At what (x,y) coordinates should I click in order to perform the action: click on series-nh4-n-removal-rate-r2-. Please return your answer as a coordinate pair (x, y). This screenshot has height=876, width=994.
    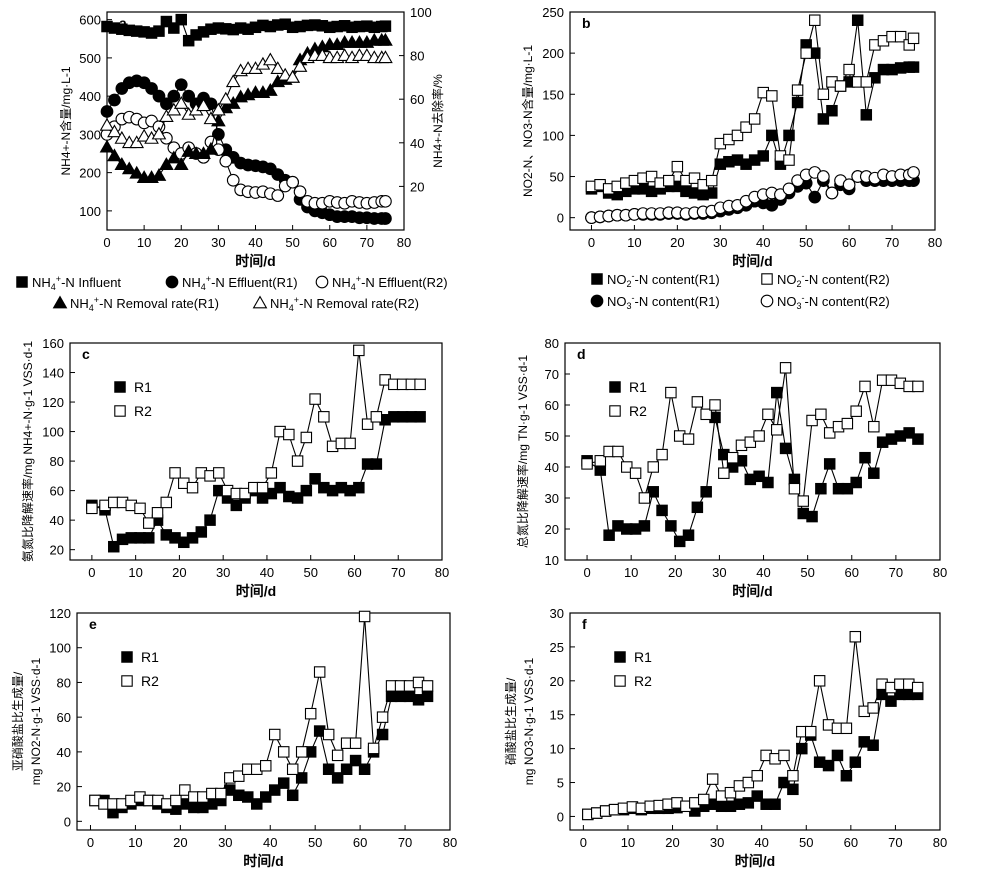
    Looking at the image, I should click on (246, 98).